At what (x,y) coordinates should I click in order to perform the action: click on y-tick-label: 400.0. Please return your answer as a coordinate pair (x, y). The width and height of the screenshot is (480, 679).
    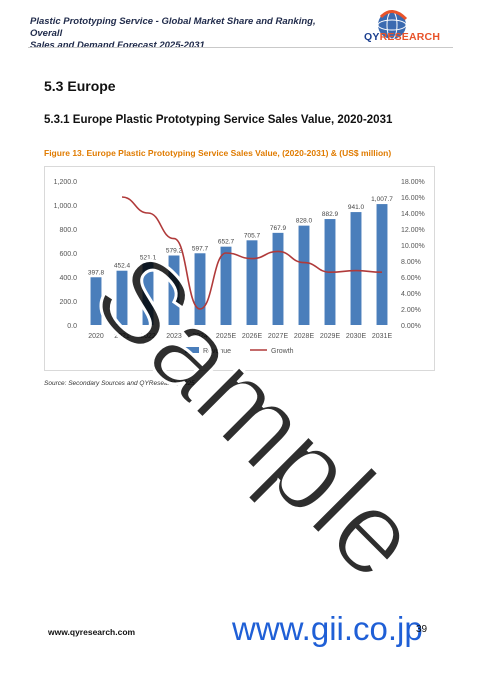
    Looking at the image, I should click on (68, 278).